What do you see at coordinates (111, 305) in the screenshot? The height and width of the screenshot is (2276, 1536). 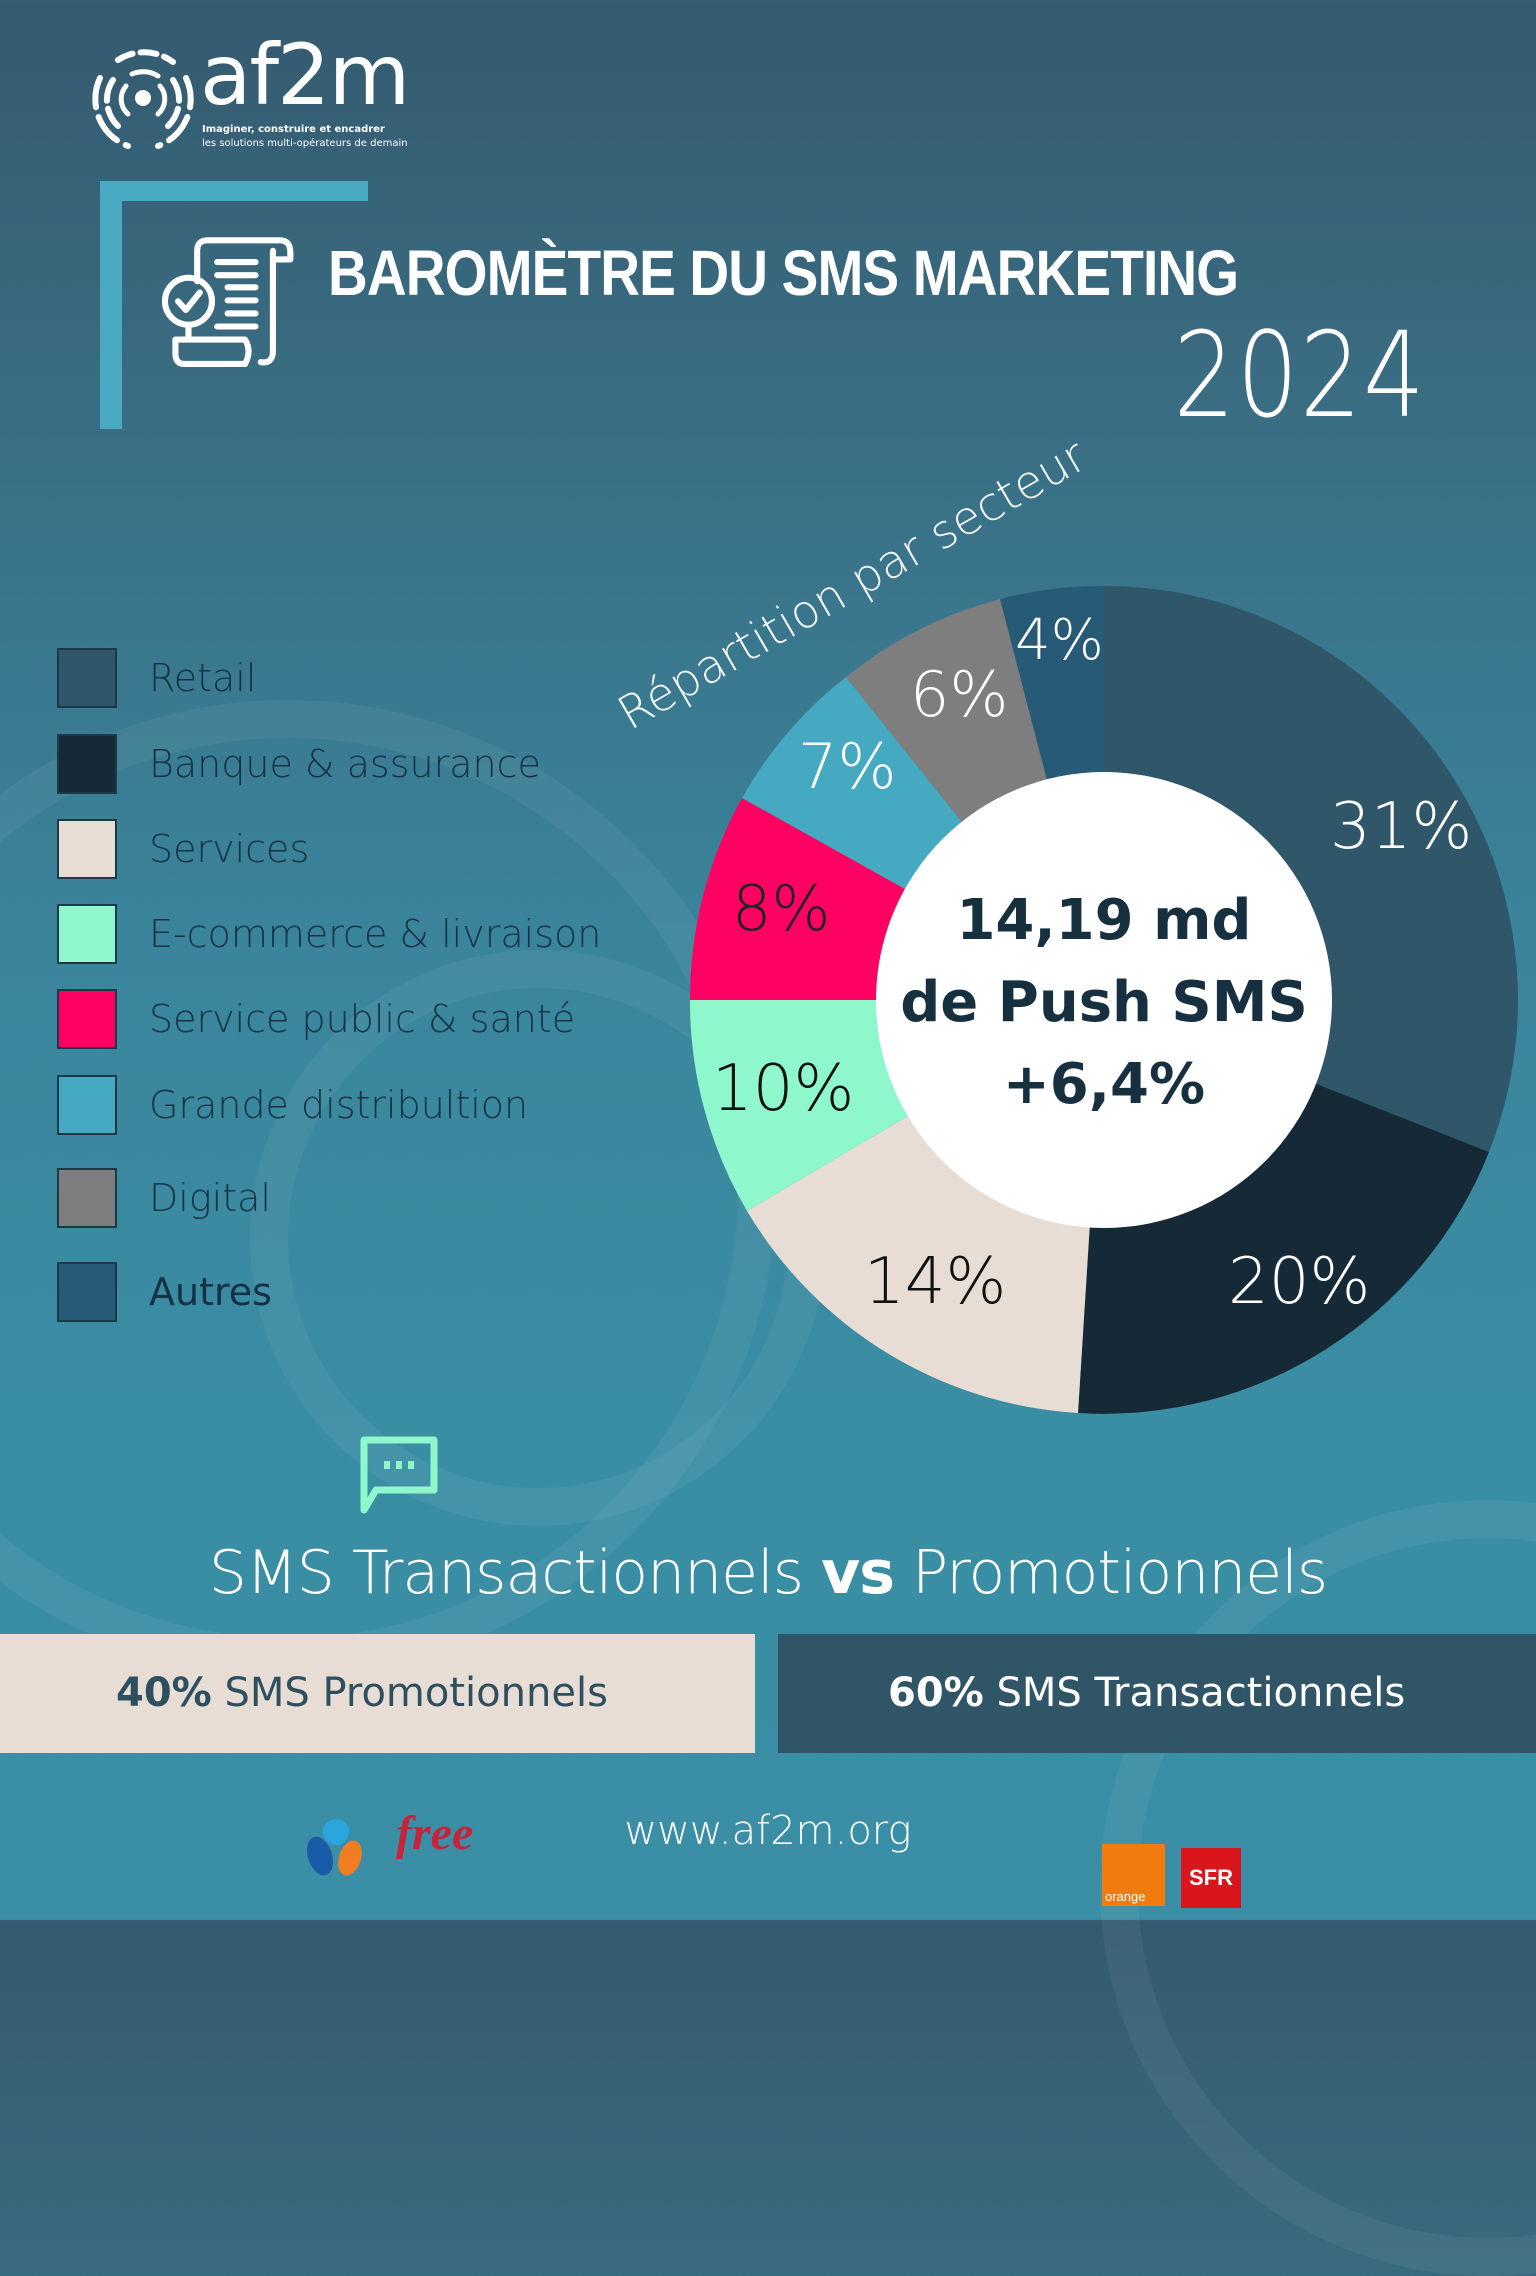 I see `frame-left-bar` at bounding box center [111, 305].